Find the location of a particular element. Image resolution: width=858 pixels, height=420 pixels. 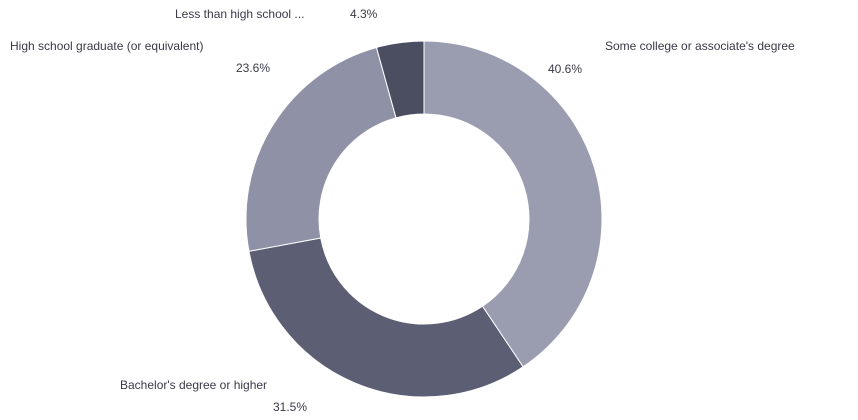

slice-less-than-high-school is located at coordinates (400, 79).